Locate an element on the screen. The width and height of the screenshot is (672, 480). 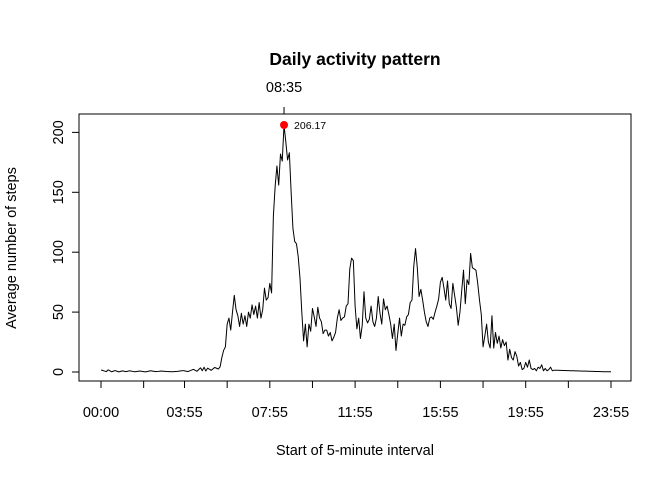
y-tick-label: 100 is located at coordinates (59, 252).